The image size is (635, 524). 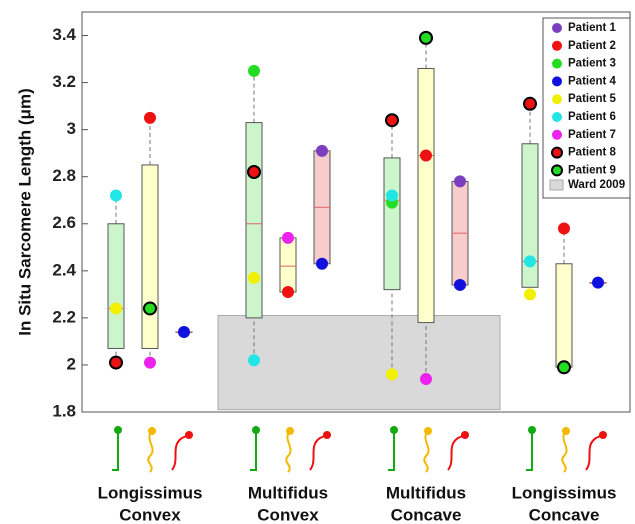 I want to click on y-tick-label: 2, so click(x=71, y=363).